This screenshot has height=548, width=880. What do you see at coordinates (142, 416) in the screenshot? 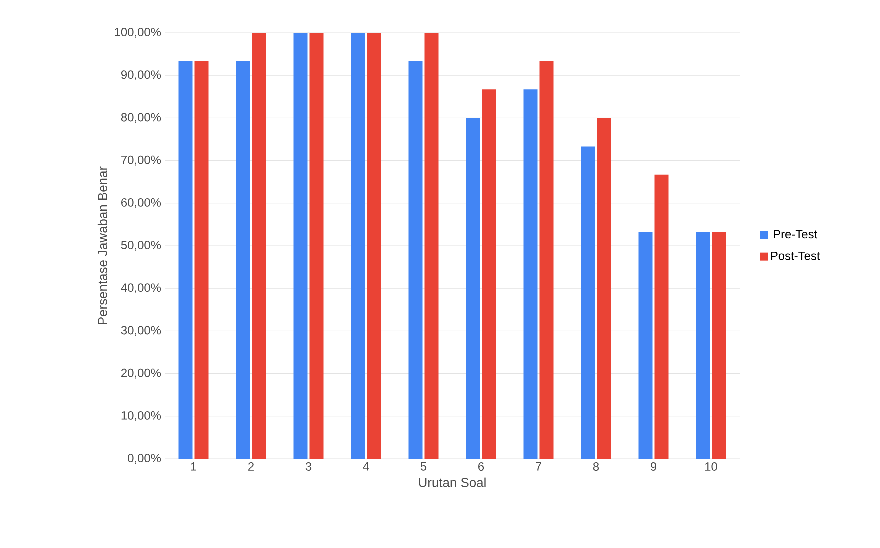
I see `y-tick-label: 10,00%` at bounding box center [142, 416].